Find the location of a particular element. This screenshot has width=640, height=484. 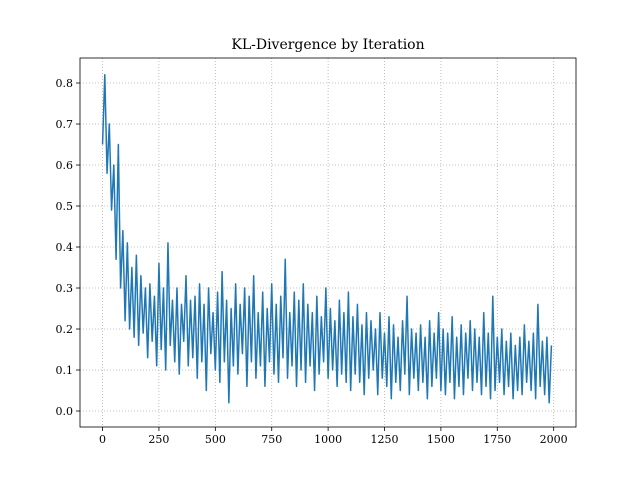

y-tick-label: 0.7 is located at coordinates (65, 124).